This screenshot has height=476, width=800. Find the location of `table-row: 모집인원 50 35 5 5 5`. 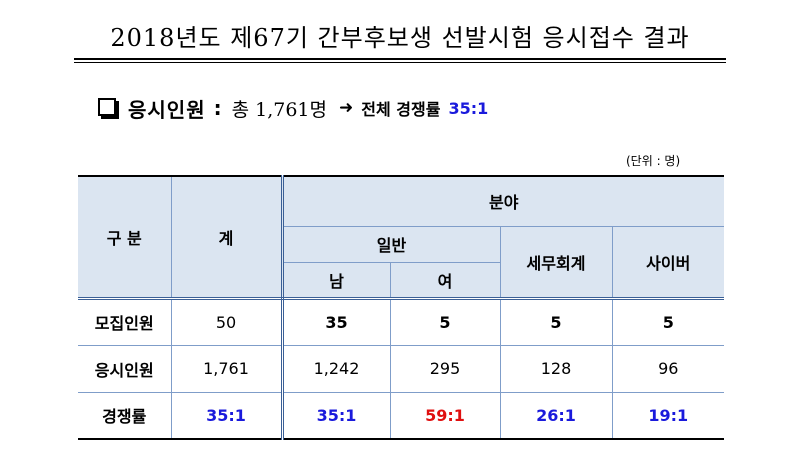

table-row: 모집인원 50 35 5 5 5 is located at coordinates (401, 322).